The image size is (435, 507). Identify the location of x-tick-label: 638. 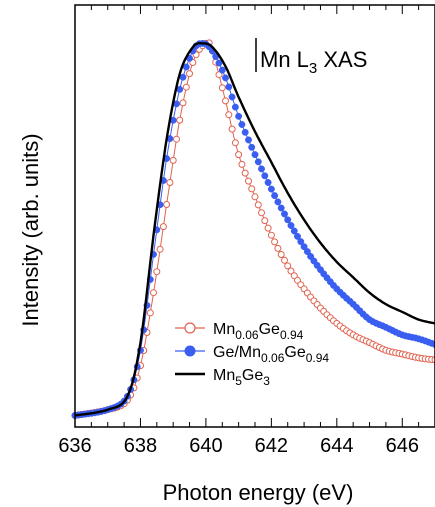
(140, 446).